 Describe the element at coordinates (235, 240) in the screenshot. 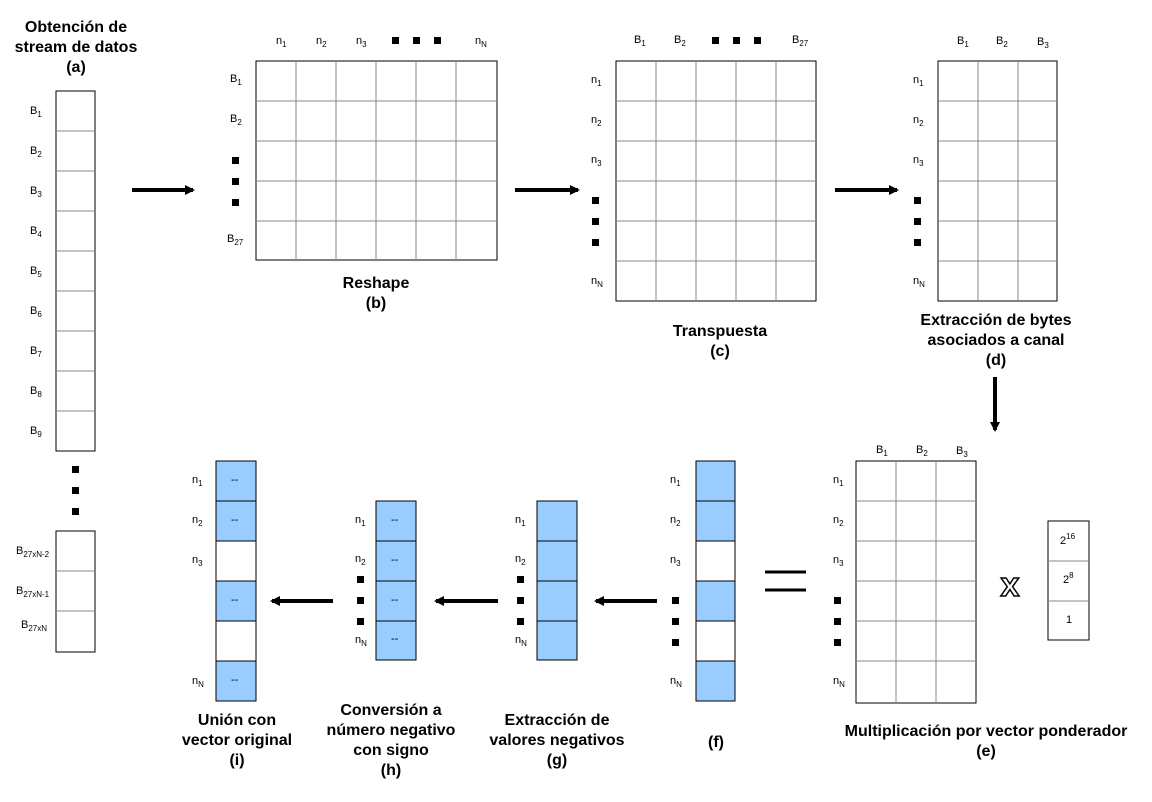

I see `reshape-row-b27: B27` at that location.